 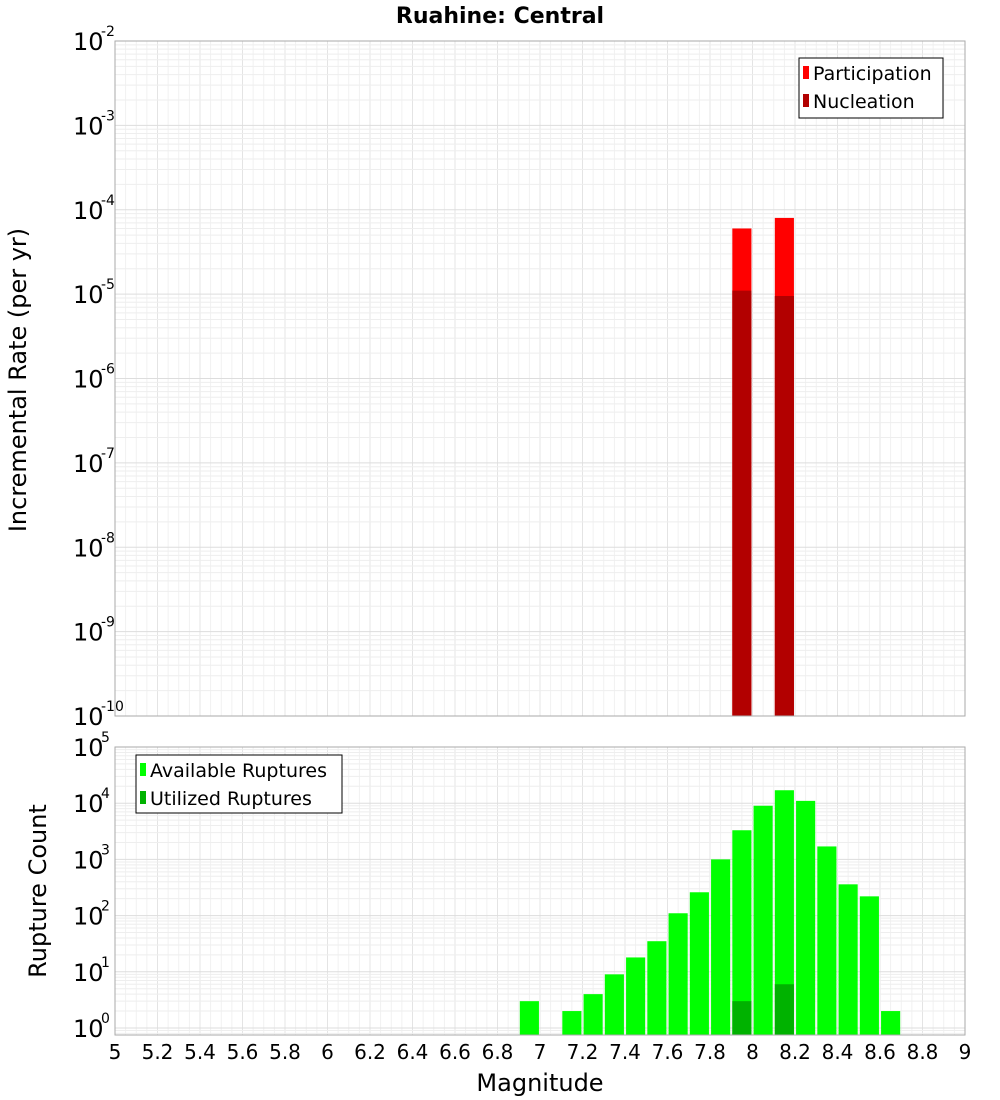 I want to click on x-tick-label: 7.8, so click(x=710, y=1052).